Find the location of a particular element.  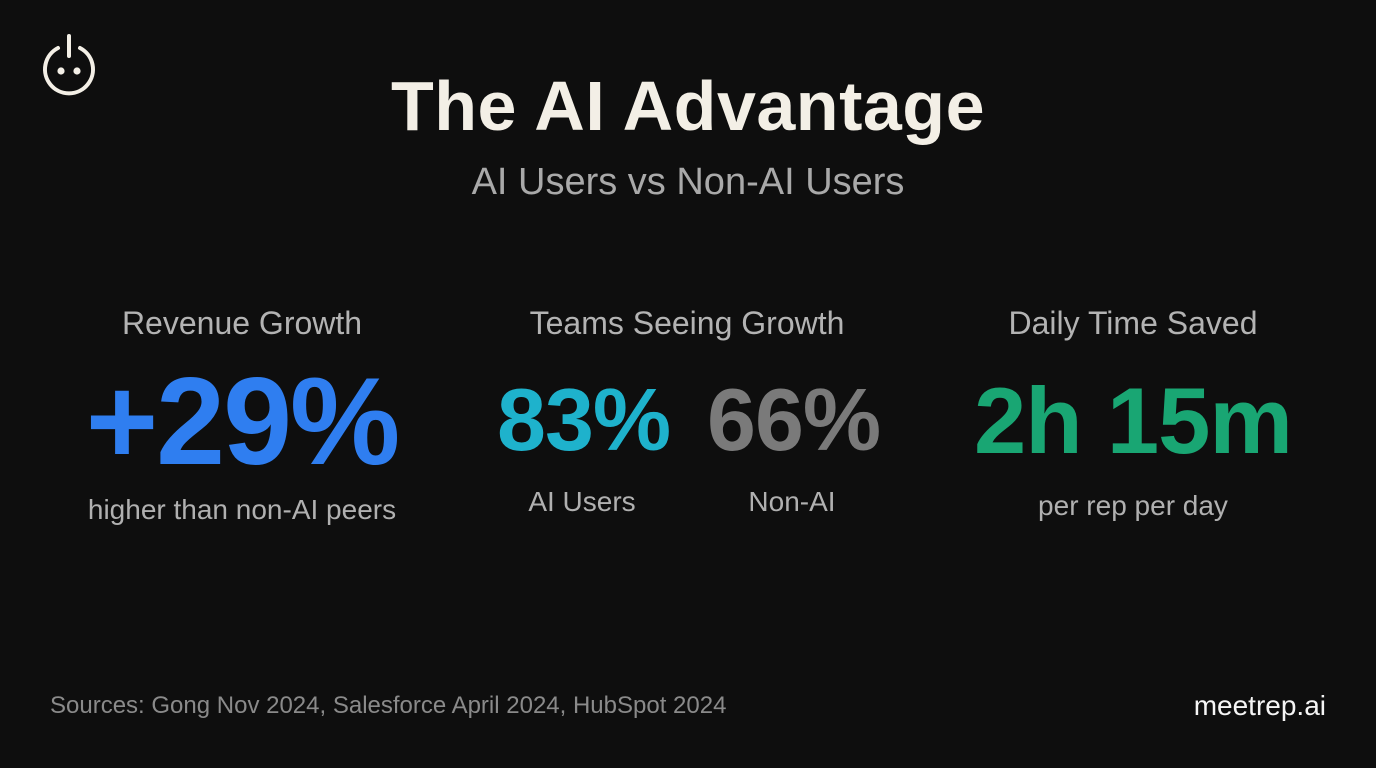

brand-name: meetrep.ai is located at coordinates (1259, 705).